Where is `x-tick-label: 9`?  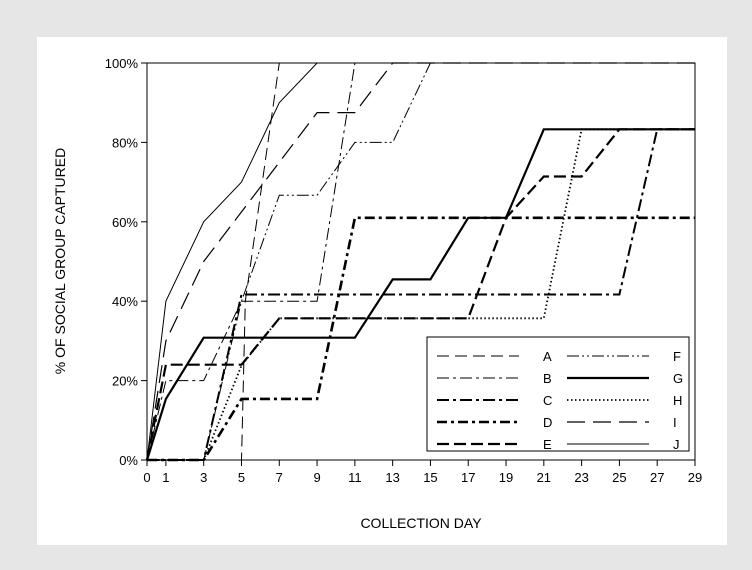 x-tick-label: 9 is located at coordinates (316, 477).